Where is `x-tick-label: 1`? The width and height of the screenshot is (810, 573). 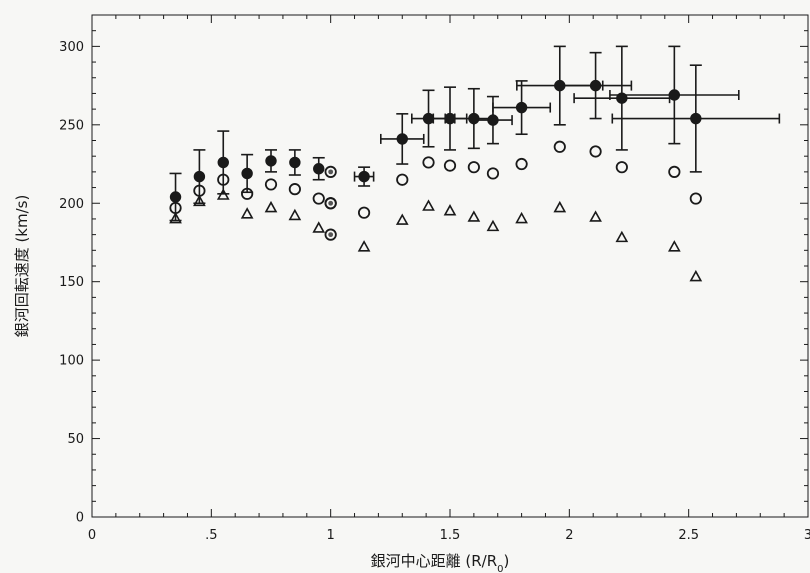
x-tick-label: 1 is located at coordinates (331, 535).